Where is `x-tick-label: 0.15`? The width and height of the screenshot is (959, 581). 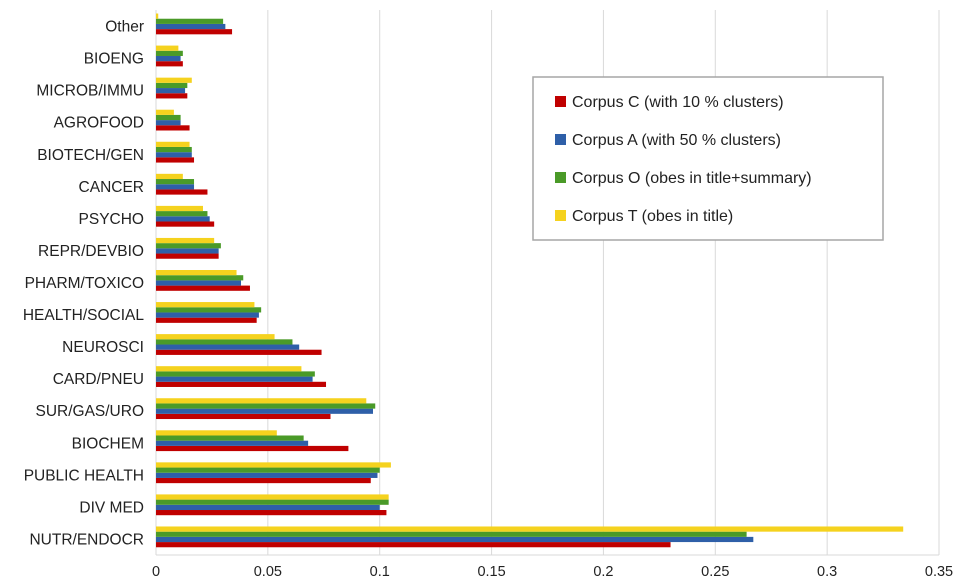
x-tick-label: 0.15 is located at coordinates (491, 572).